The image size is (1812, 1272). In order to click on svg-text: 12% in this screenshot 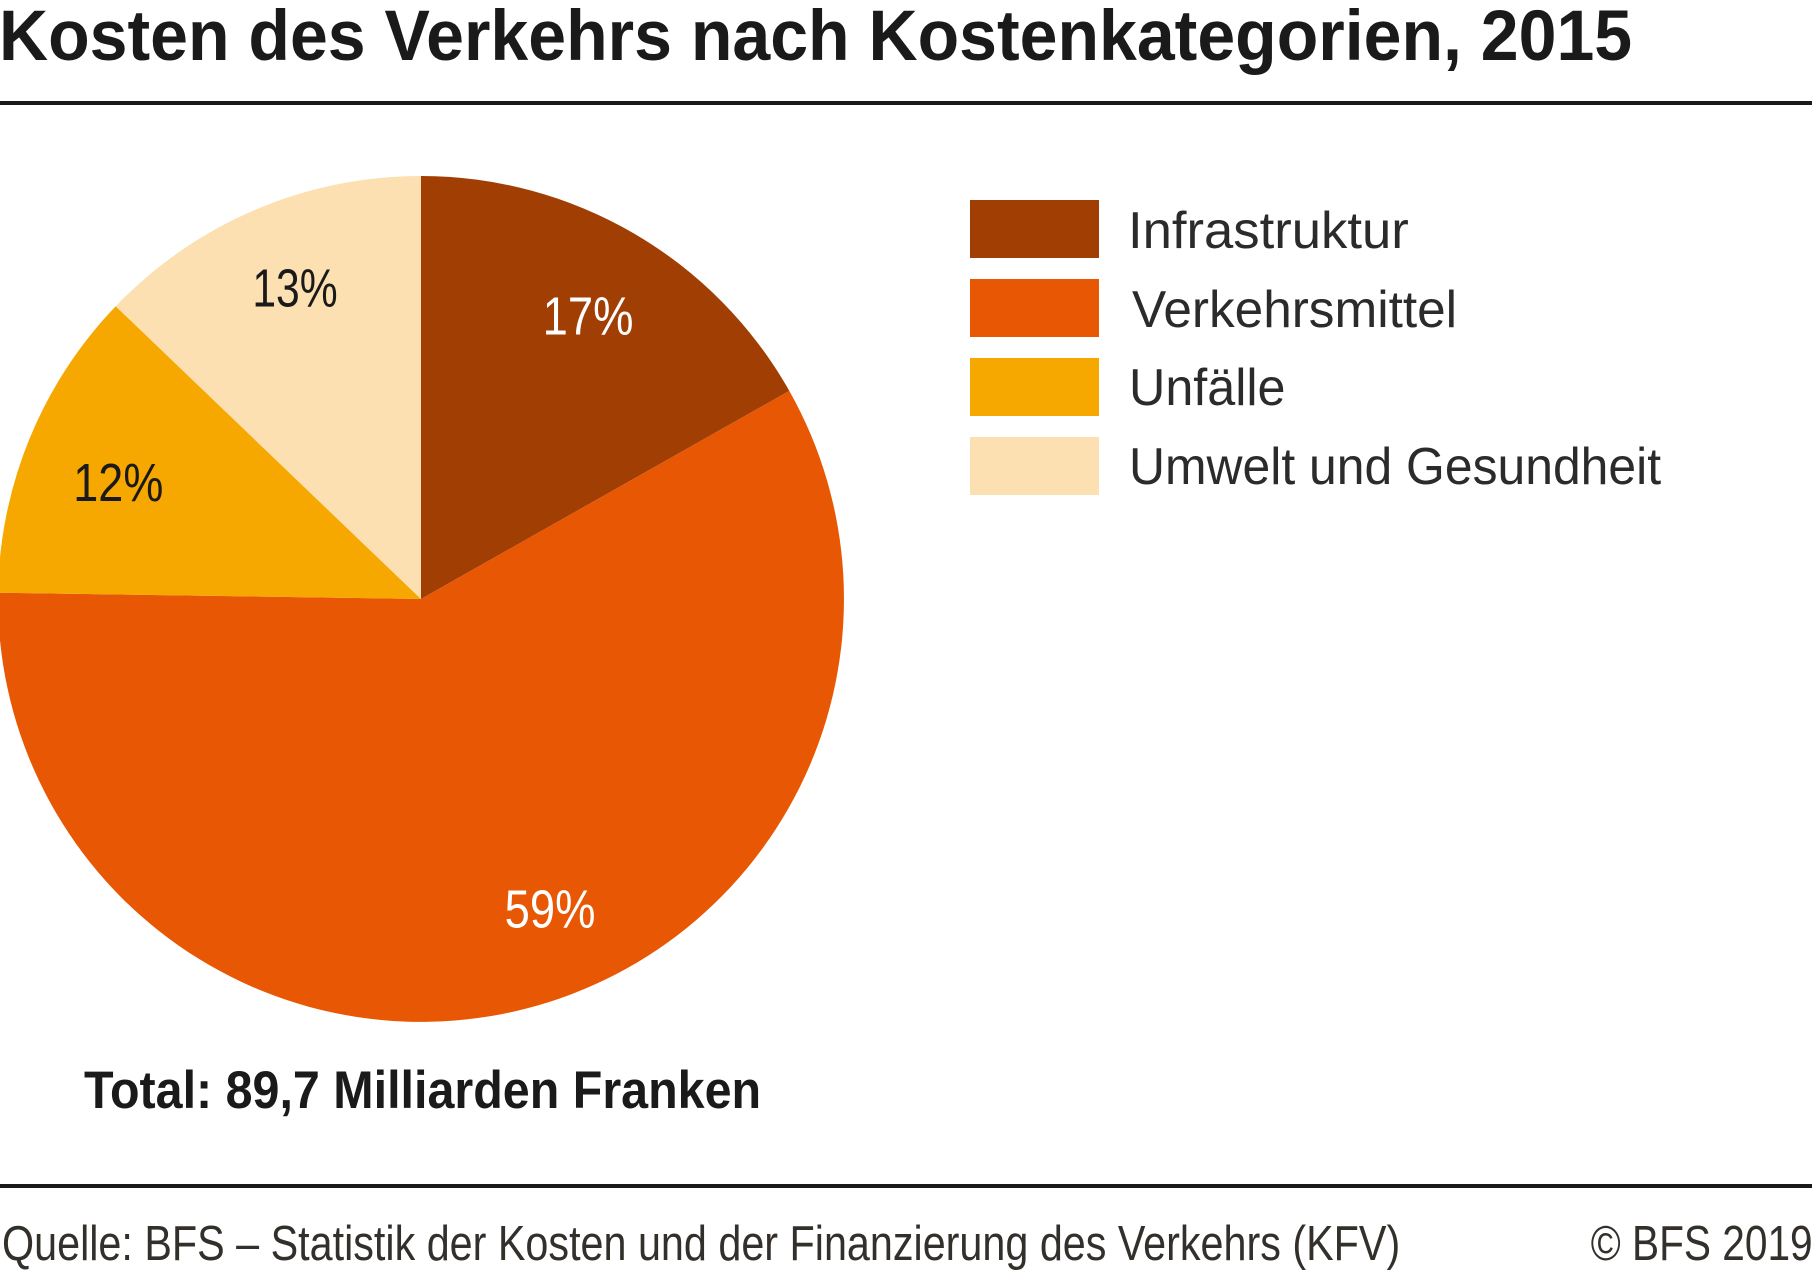, I will do `click(118, 482)`.